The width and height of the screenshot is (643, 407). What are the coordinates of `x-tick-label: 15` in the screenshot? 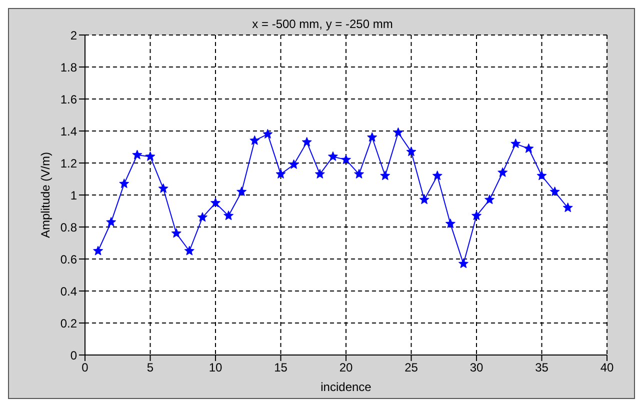 It's located at (281, 367).